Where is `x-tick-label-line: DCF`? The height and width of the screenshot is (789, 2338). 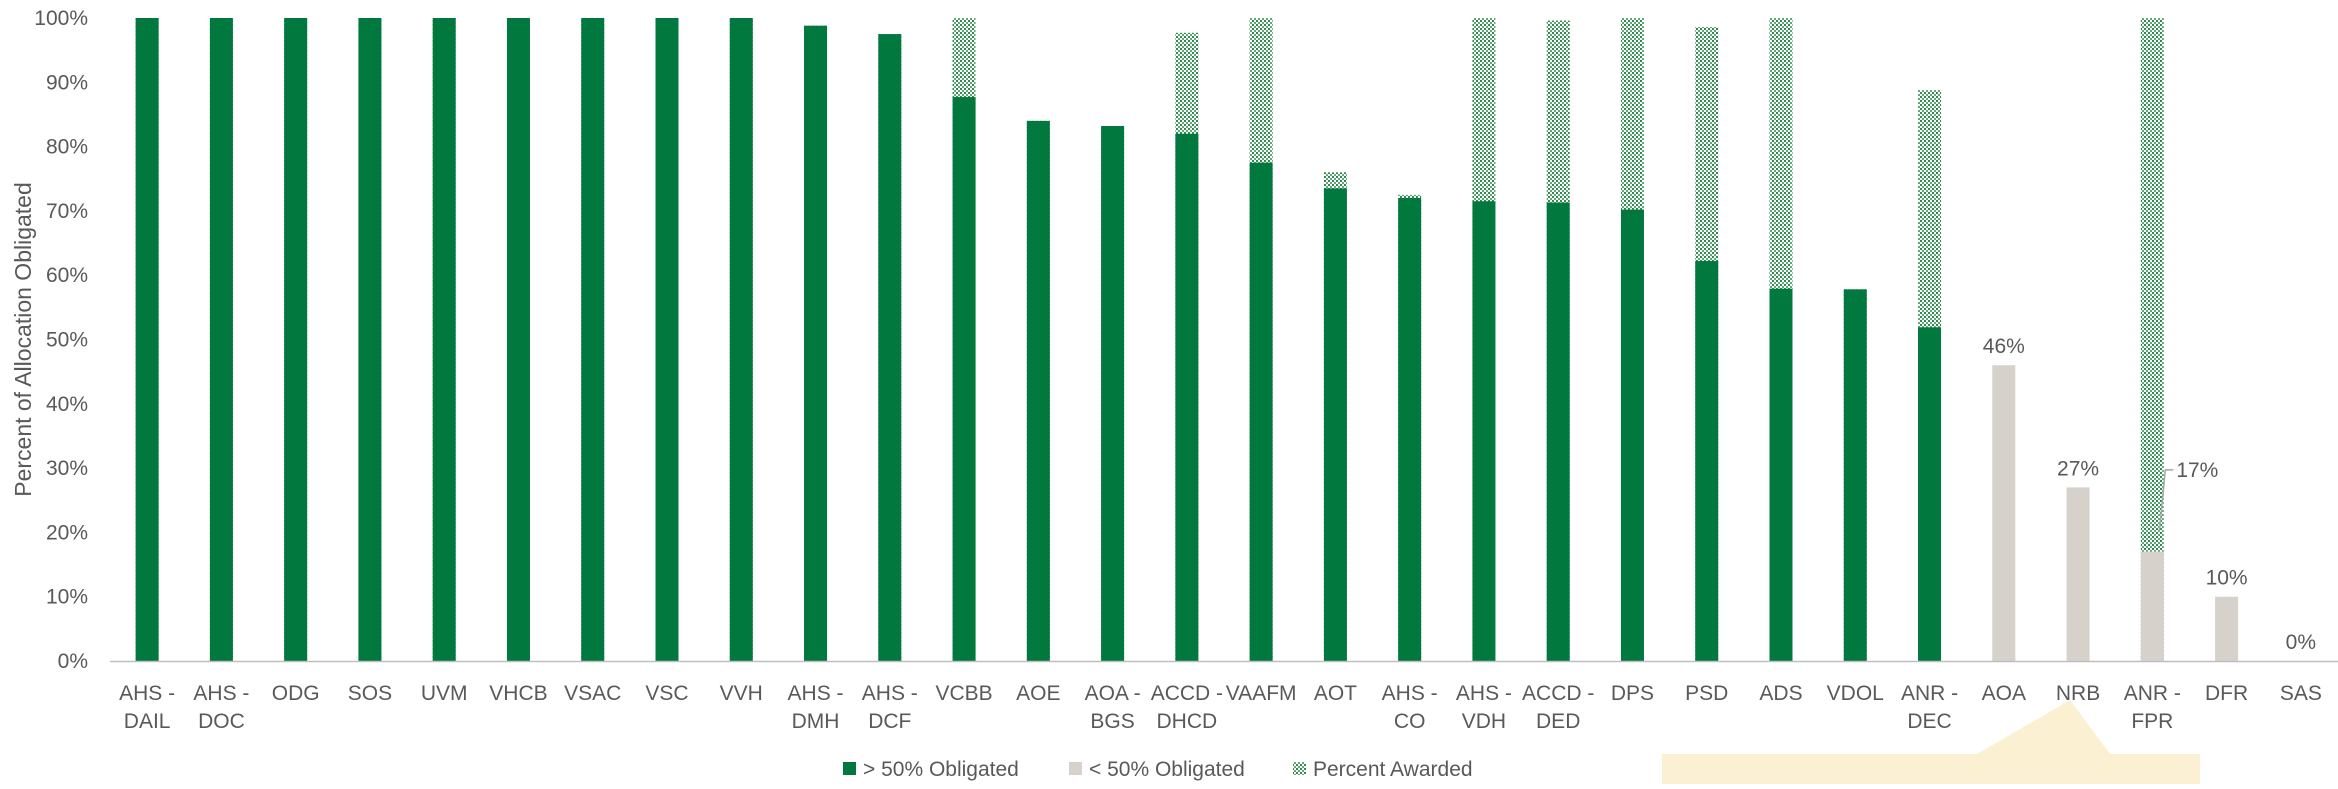 x-tick-label-line: DCF is located at coordinates (889, 721).